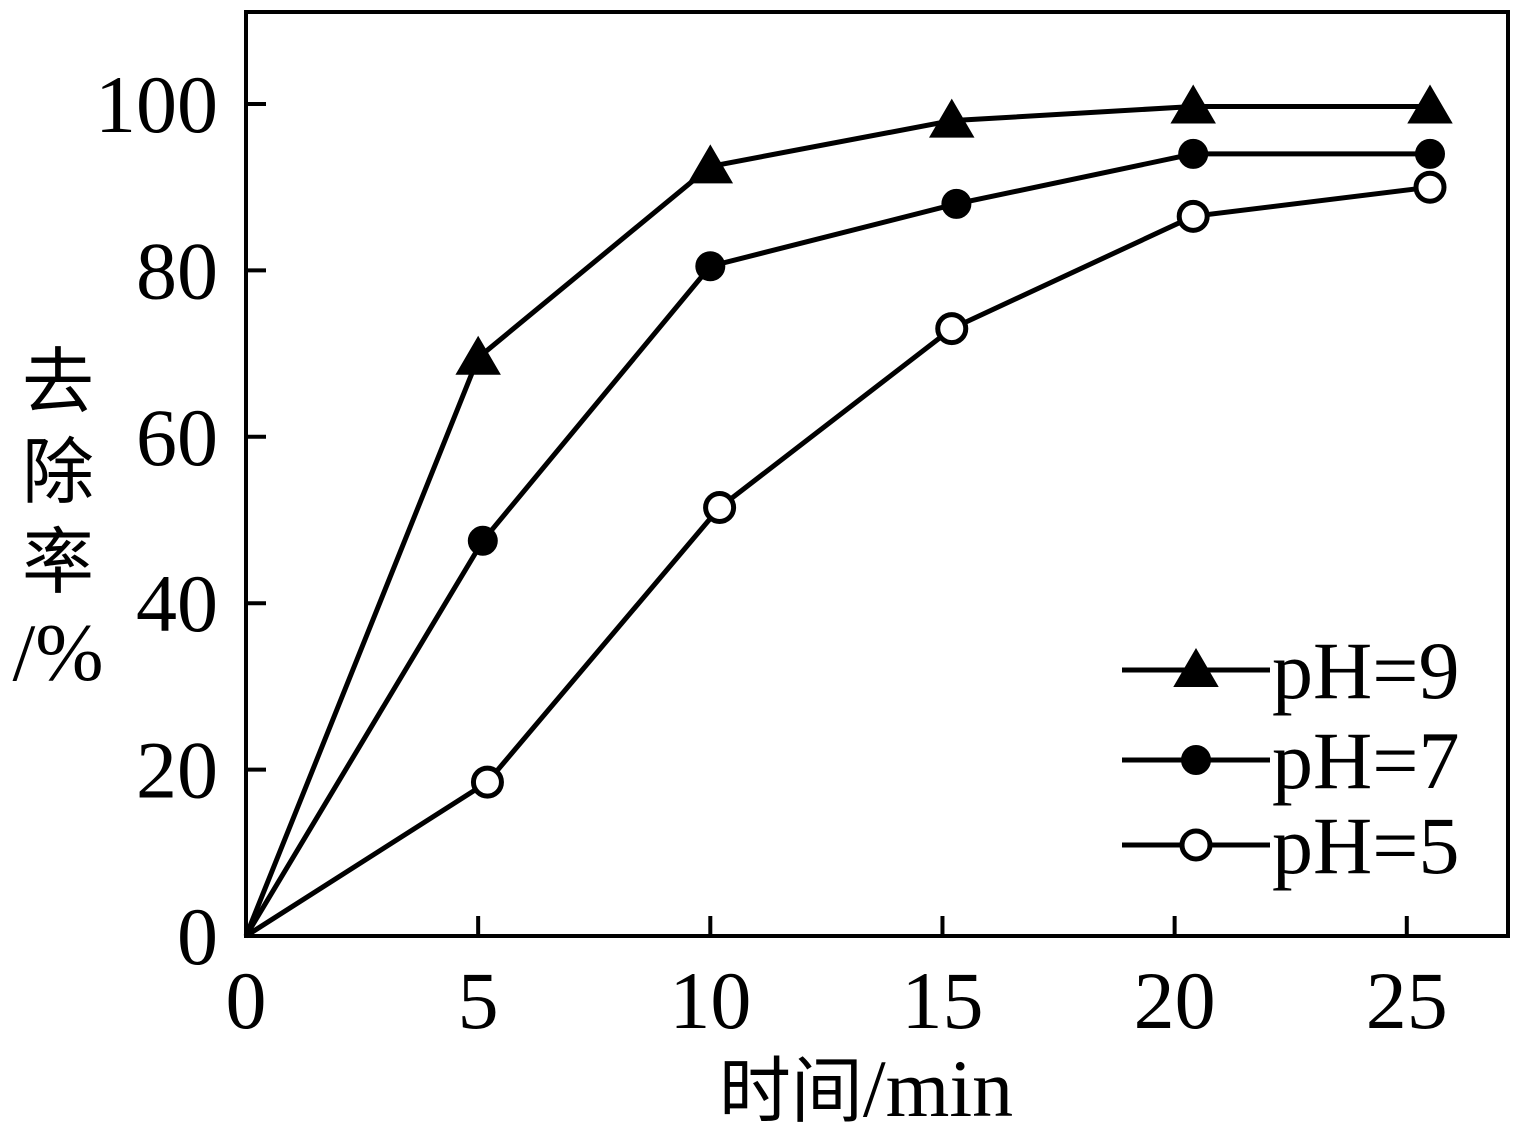  What do you see at coordinates (942, 1000) in the screenshot?
I see `x-tick-label: 15` at bounding box center [942, 1000].